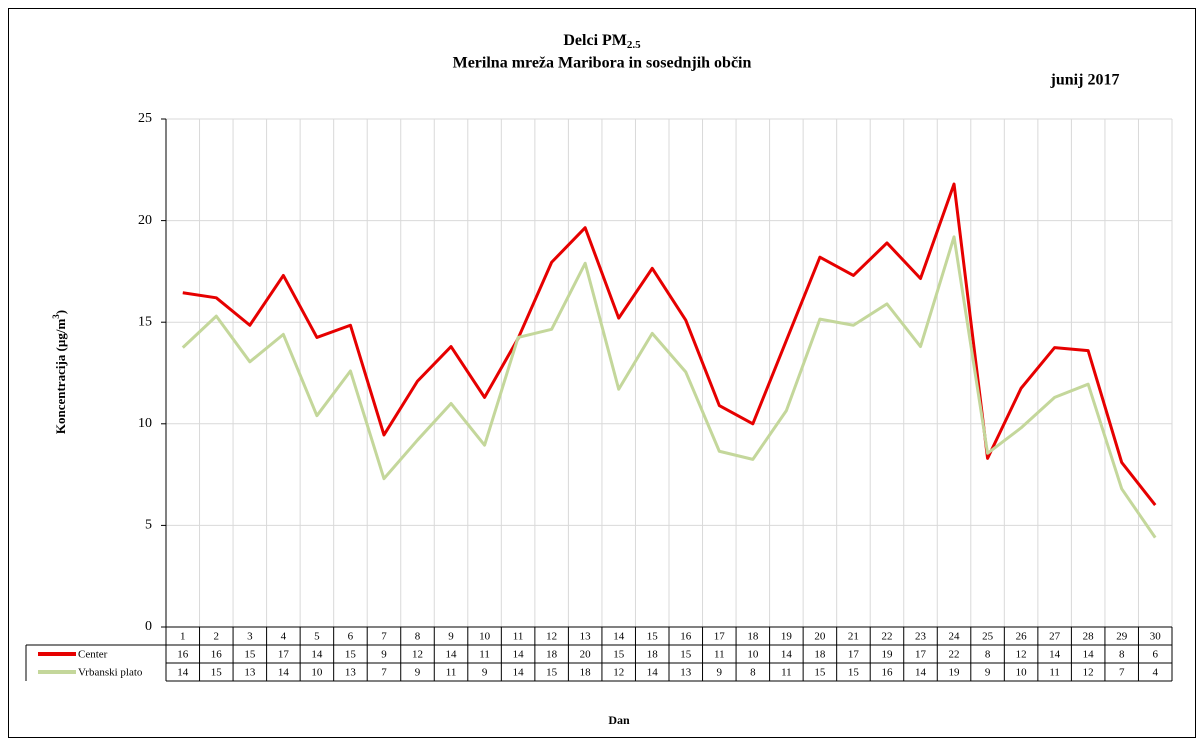 This screenshot has height=745, width=1204. What do you see at coordinates (853, 637) in the screenshot?
I see `x-tick-label: 21` at bounding box center [853, 637].